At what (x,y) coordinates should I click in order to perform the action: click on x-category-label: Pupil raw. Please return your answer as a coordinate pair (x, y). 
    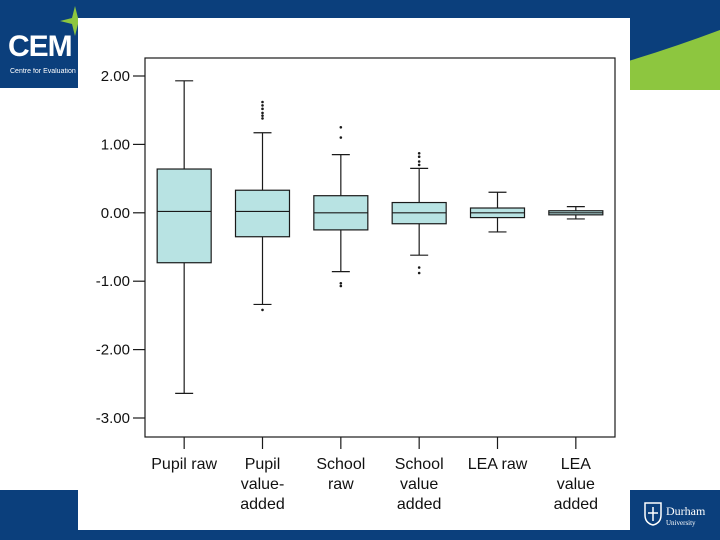
    Looking at the image, I should click on (184, 464).